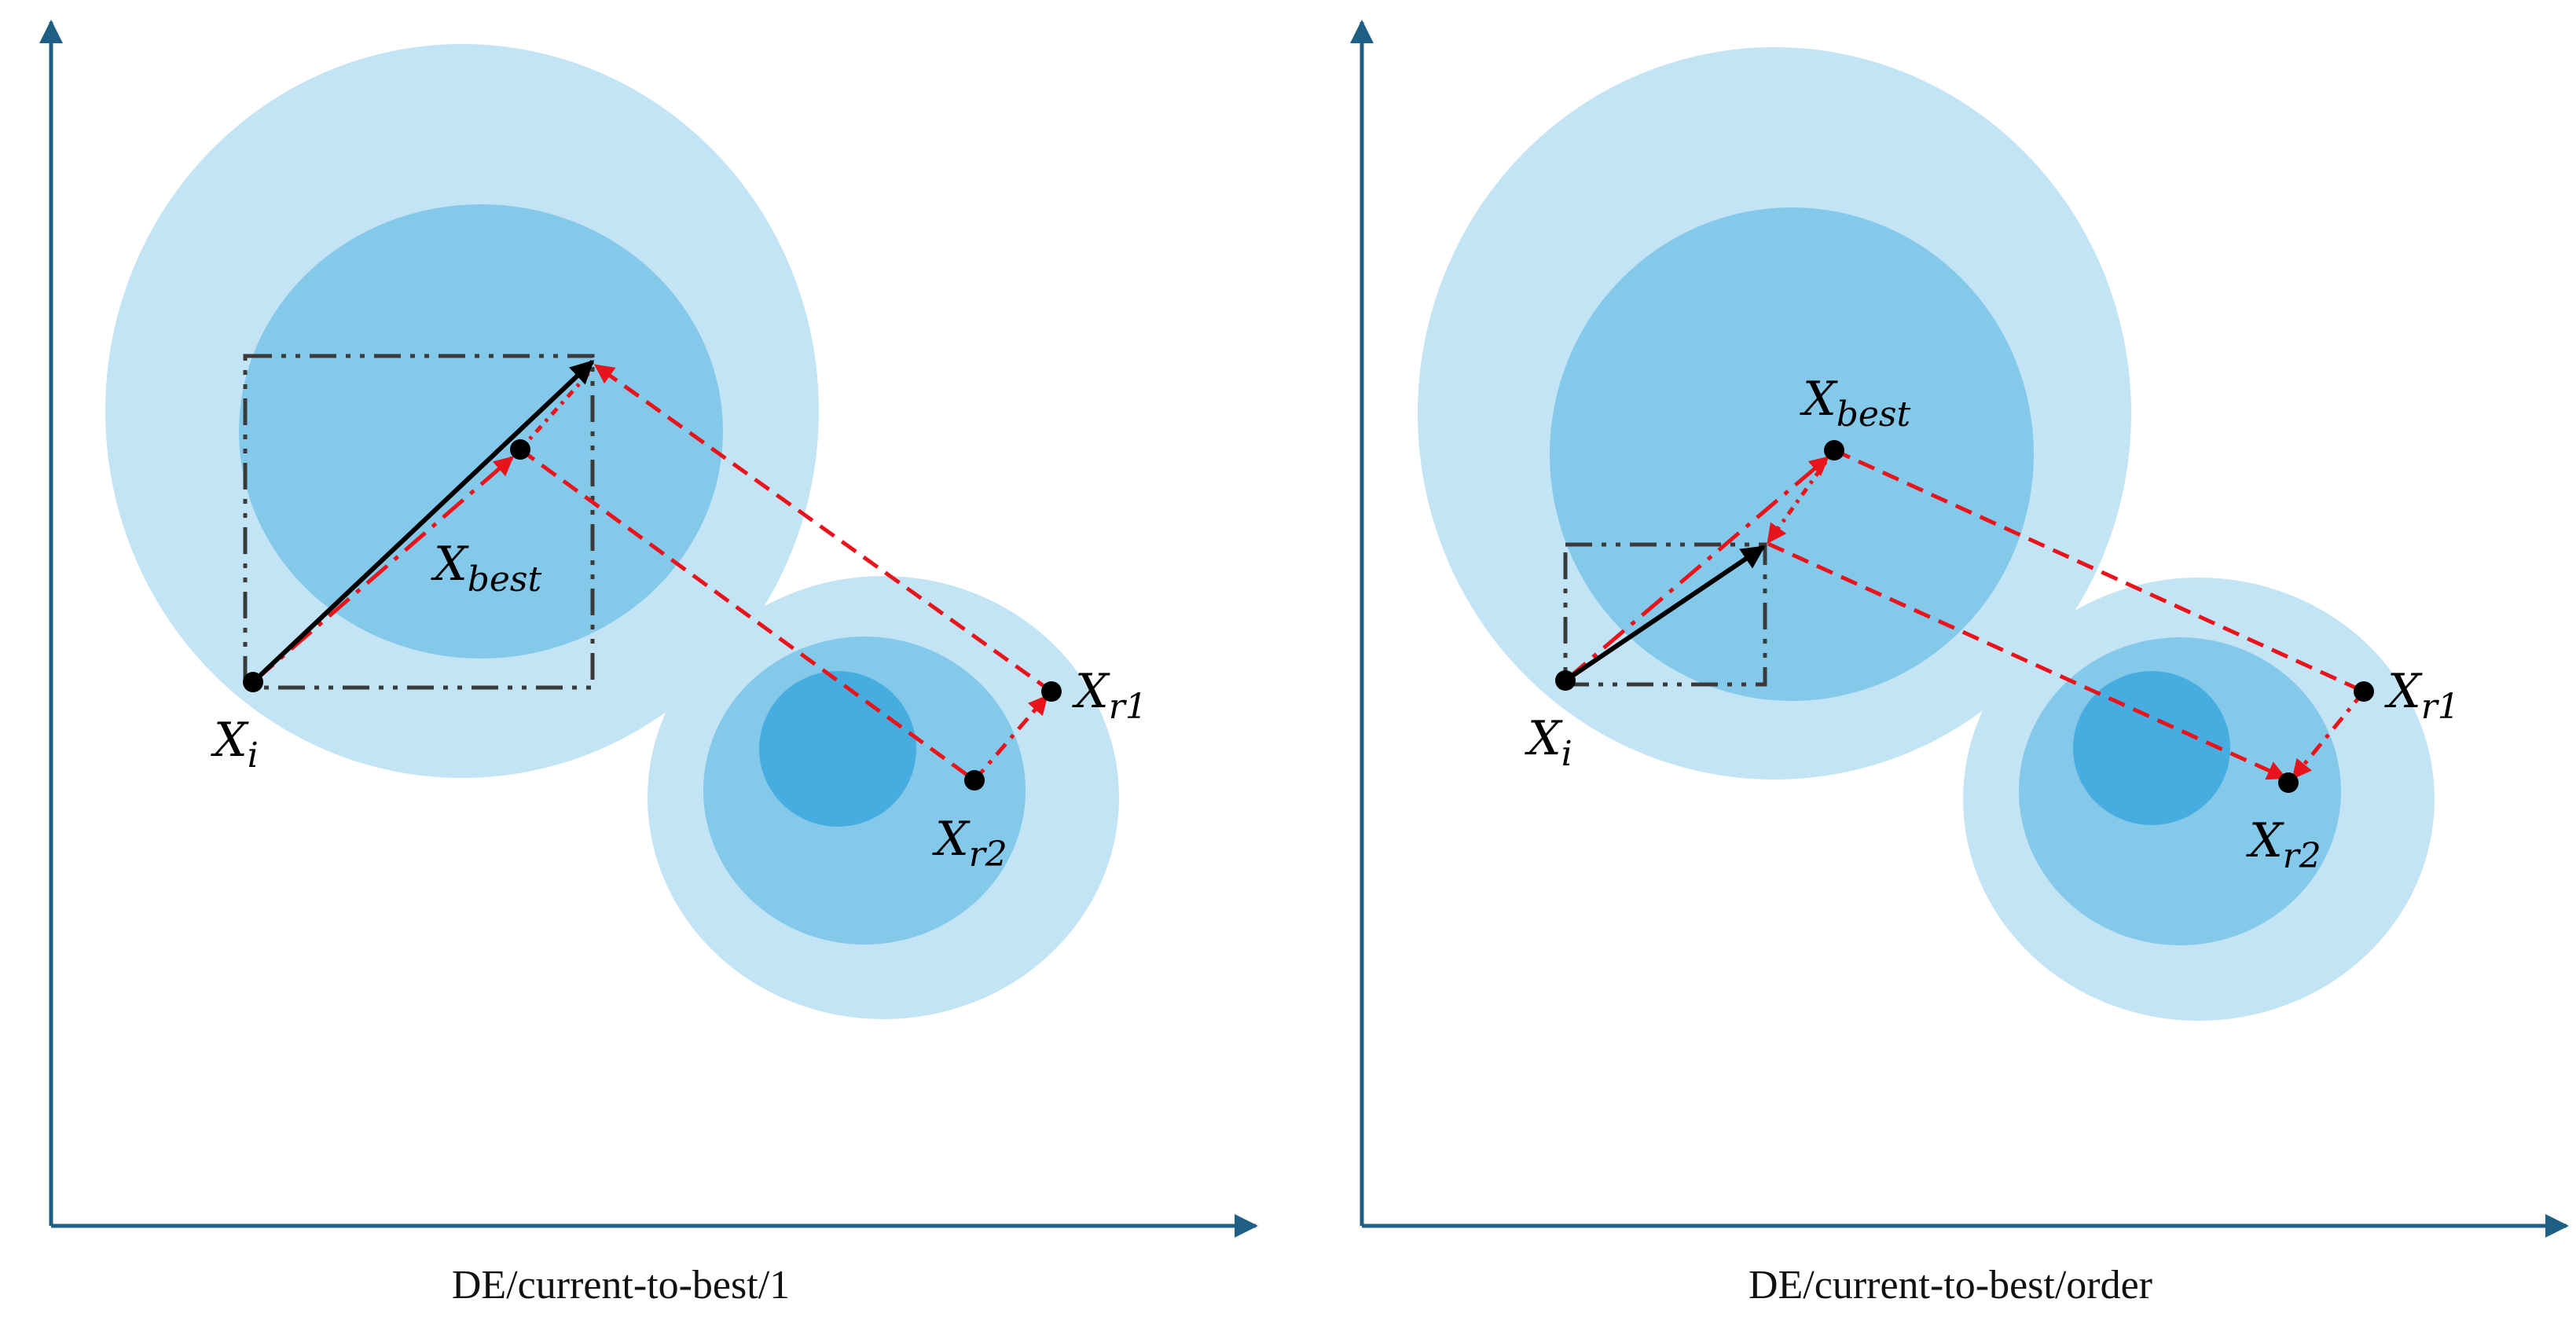 This screenshot has height=1317, width=2576. What do you see at coordinates (823, 528) in the screenshot?
I see `r1-to-top-dashed` at bounding box center [823, 528].